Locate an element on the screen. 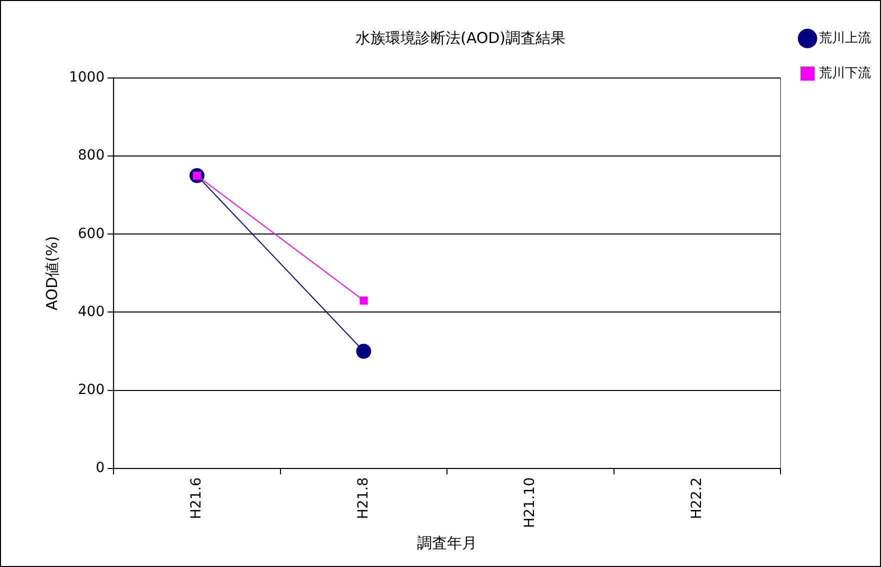 This screenshot has width=881, height=567. x-tick-label: H21.8 is located at coordinates (363, 498).